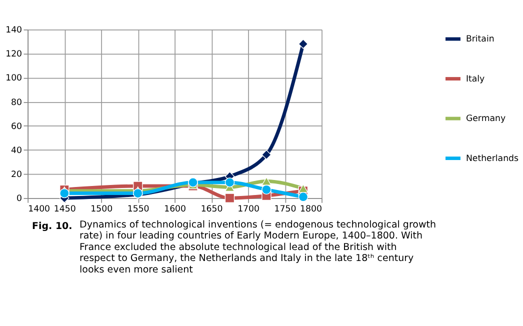 Image resolution: width=523 pixels, height=326 pixels. What do you see at coordinates (14, 55) in the screenshot?
I see `y-tick-label: 120` at bounding box center [14, 55].